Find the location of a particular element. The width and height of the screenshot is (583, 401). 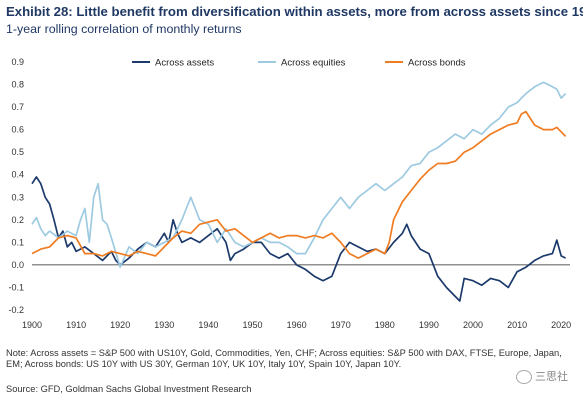

y-tick-label: 0.4 is located at coordinates (17, 175).